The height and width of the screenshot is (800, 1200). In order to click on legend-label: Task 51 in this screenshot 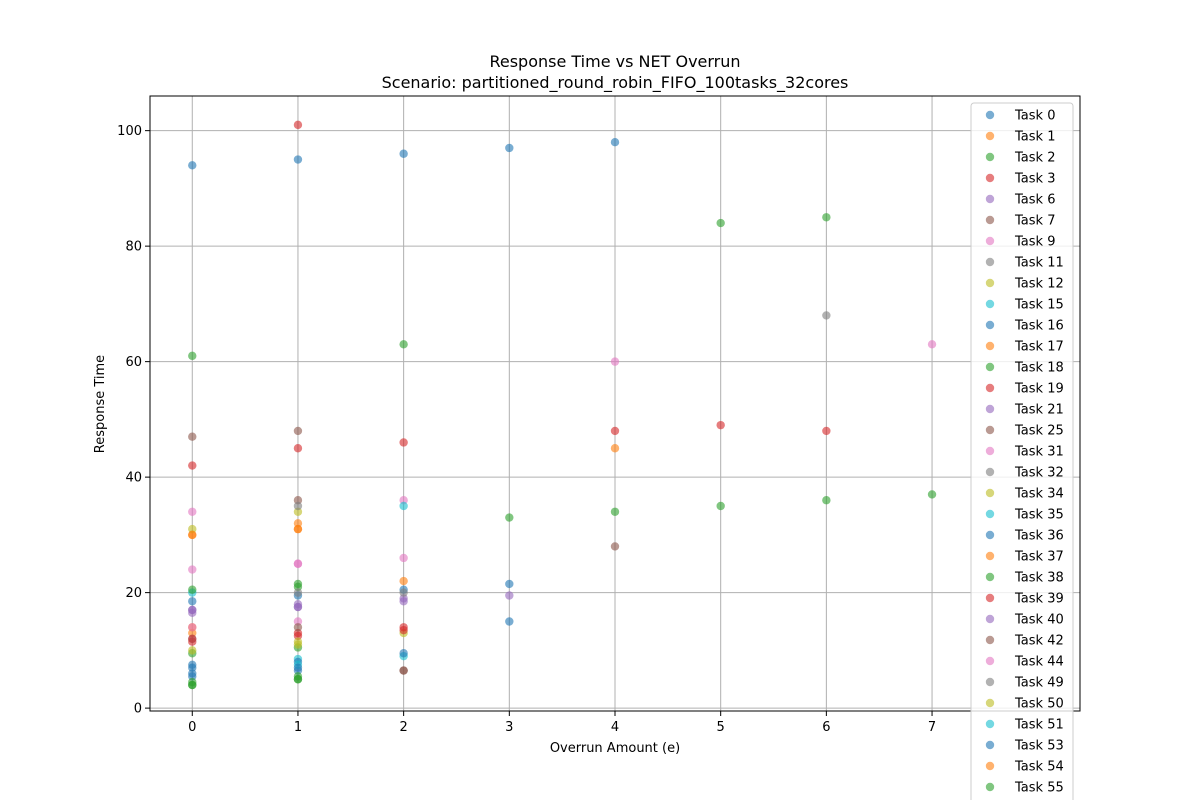, I will do `click(1039, 725)`.